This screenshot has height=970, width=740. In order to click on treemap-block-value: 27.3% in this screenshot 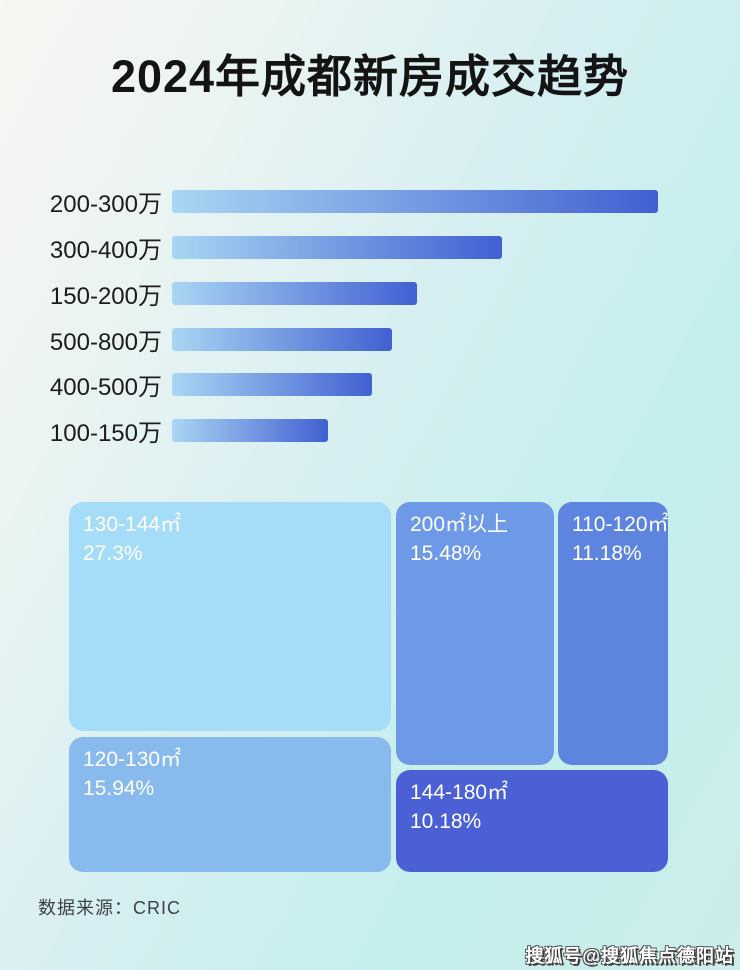, I will do `click(113, 553)`.